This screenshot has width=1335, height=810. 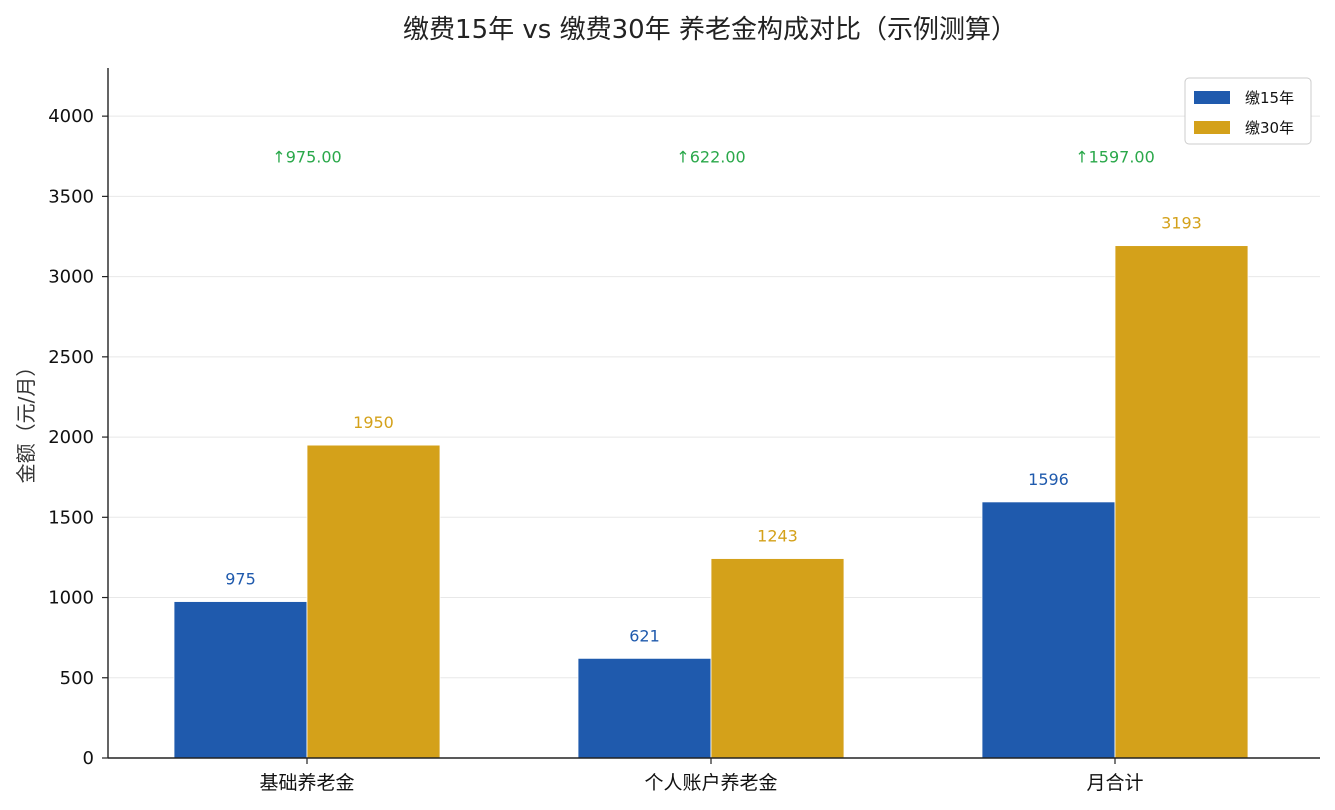 I want to click on x-tick-label: 基础养老金, so click(x=306, y=783).